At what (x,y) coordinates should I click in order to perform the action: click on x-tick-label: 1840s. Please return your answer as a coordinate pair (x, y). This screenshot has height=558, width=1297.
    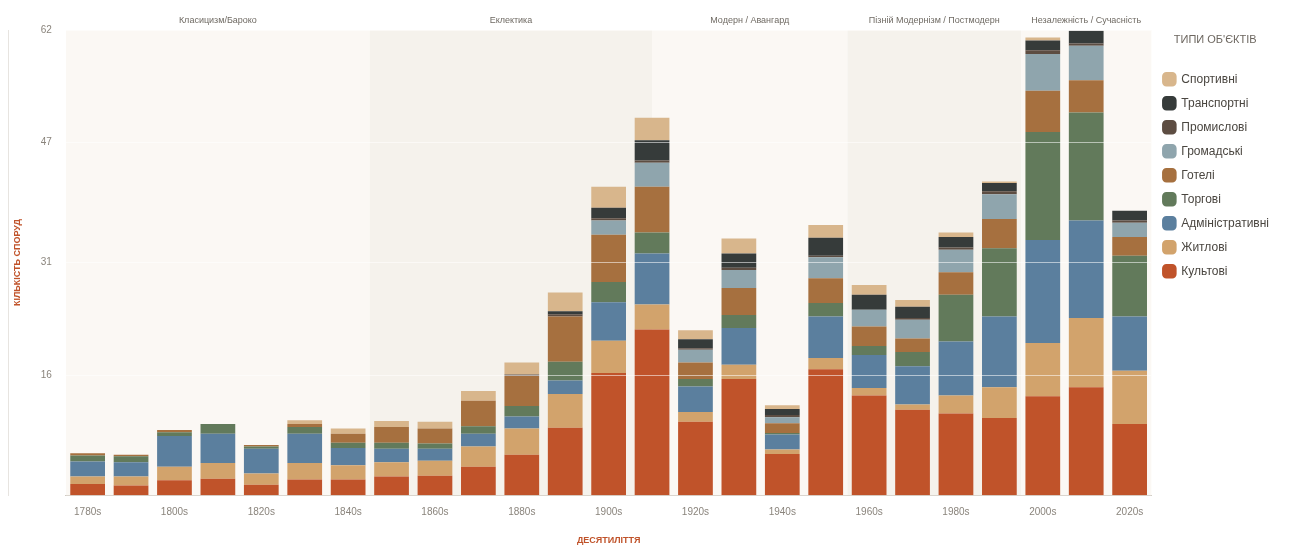
    Looking at the image, I should click on (348, 511).